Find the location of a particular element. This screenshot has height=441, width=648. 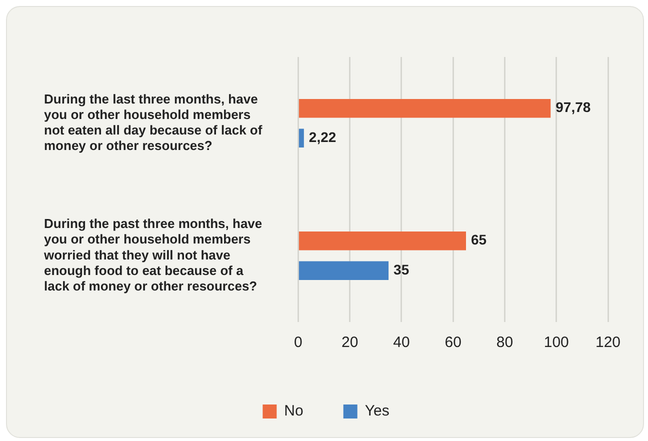

data-label: 35 is located at coordinates (402, 270).